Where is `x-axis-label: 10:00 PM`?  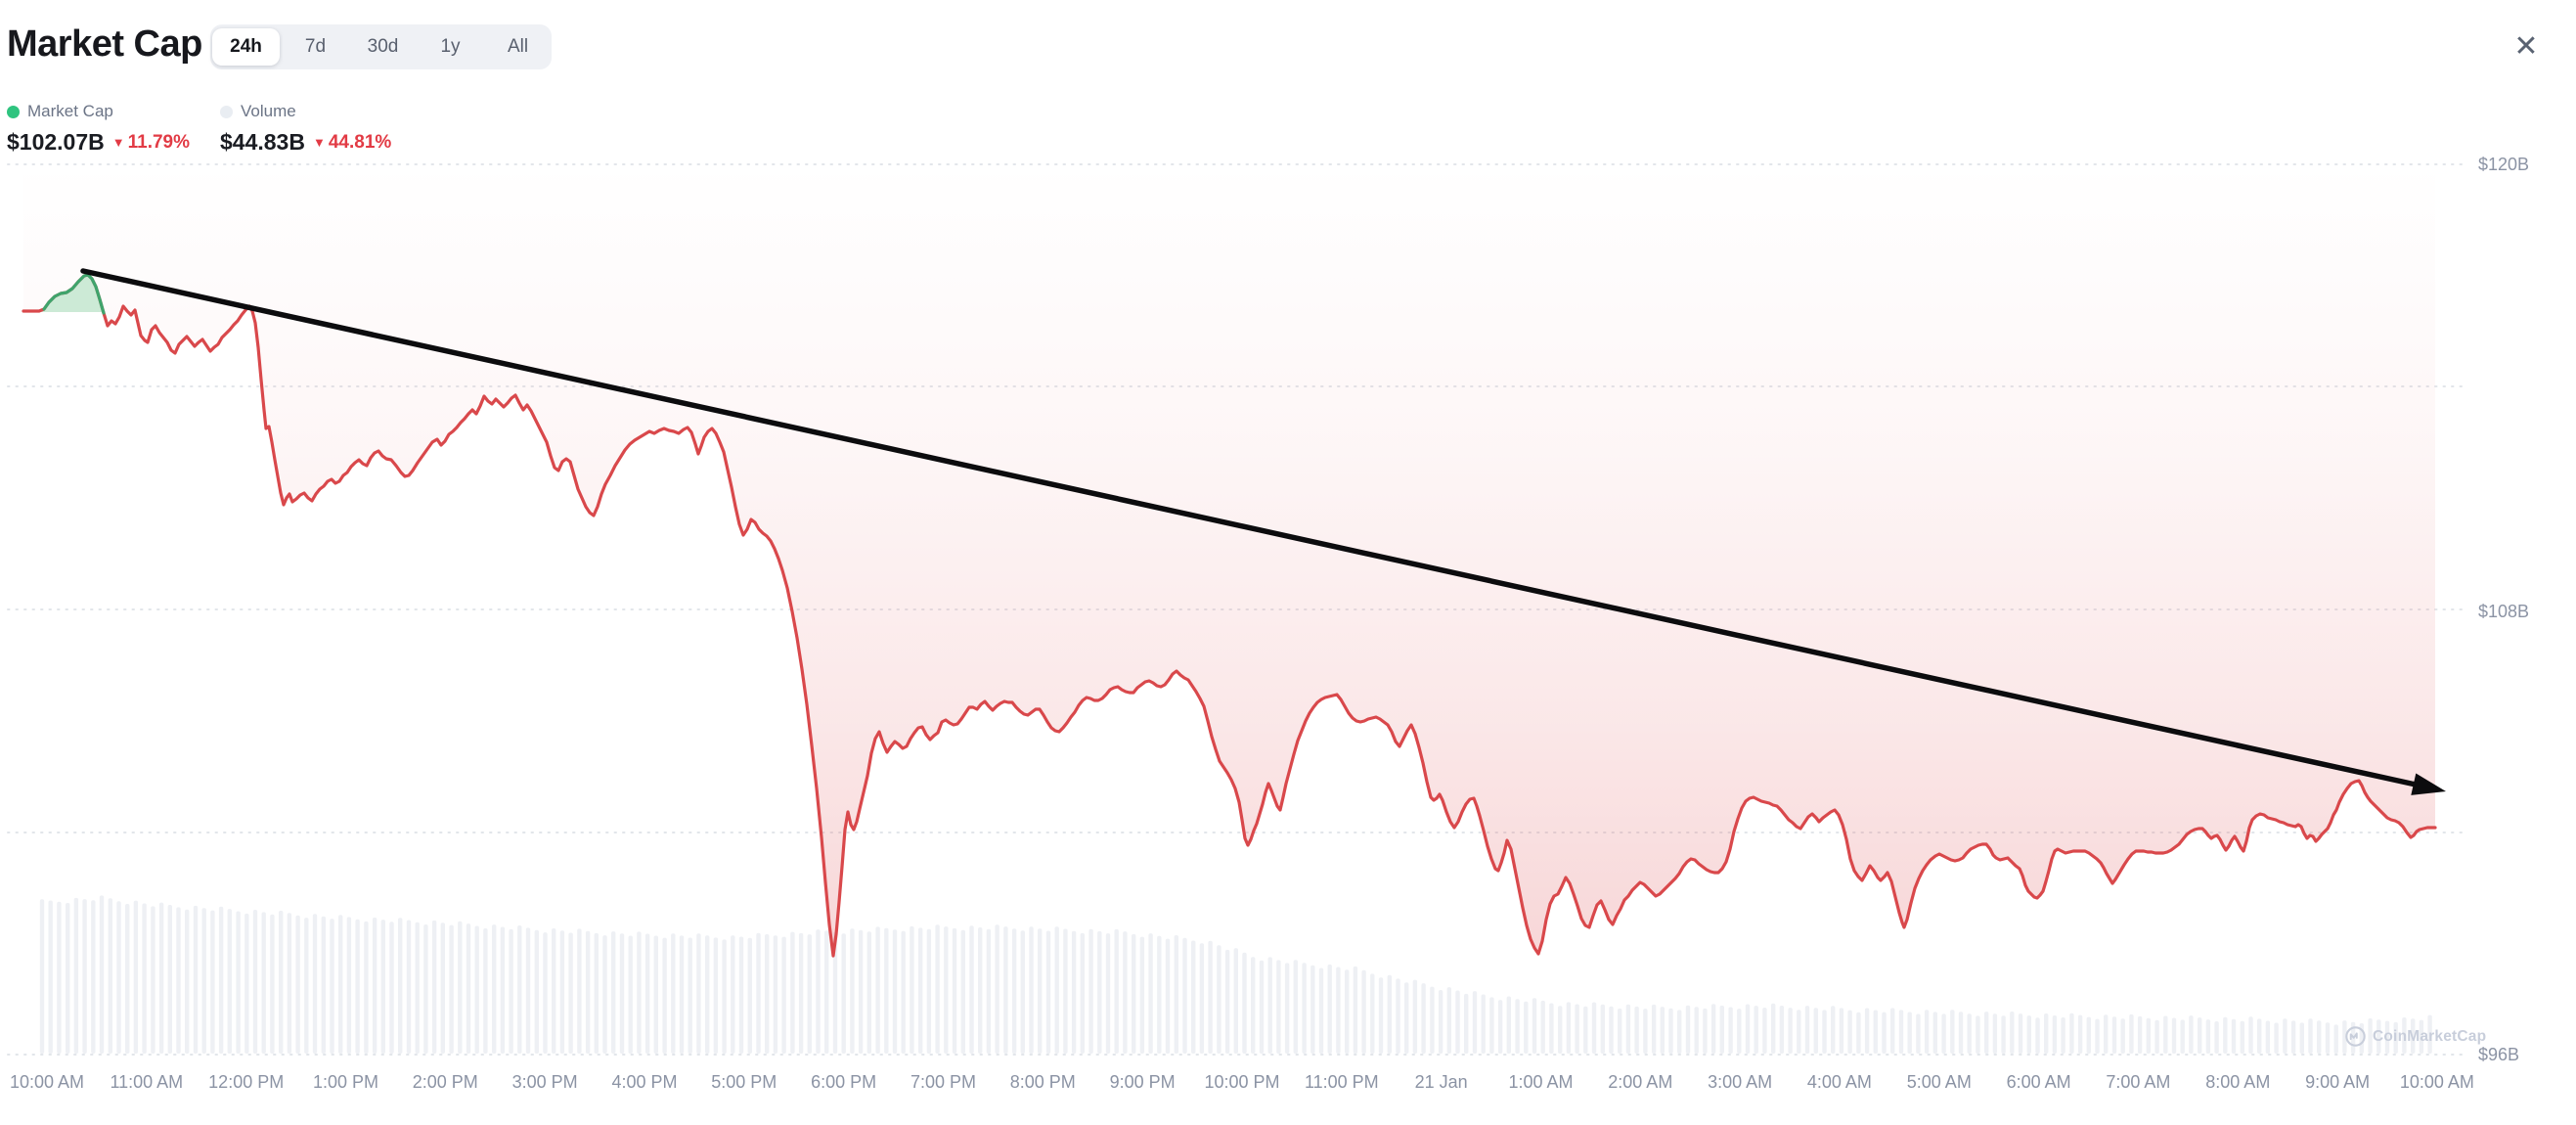
x-axis-label: 10:00 PM is located at coordinates (1241, 1082).